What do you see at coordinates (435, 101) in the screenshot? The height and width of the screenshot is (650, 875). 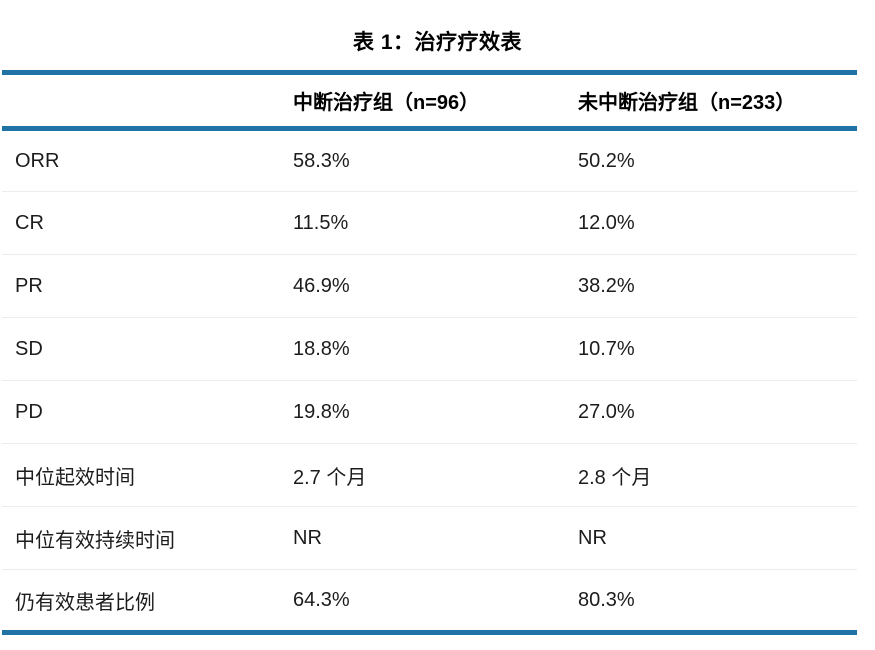 I see `header-group1-cell: 中断治疗组（n=96）` at bounding box center [435, 101].